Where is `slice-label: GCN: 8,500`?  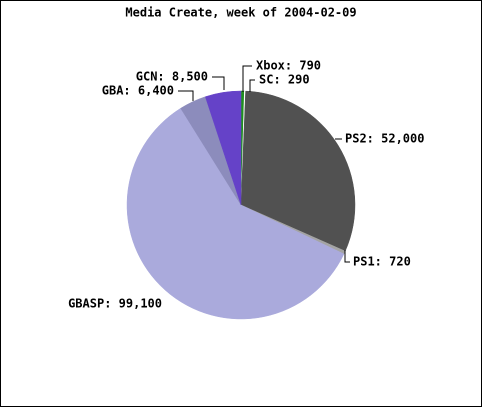 slice-label: GCN: 8,500 is located at coordinates (172, 77).